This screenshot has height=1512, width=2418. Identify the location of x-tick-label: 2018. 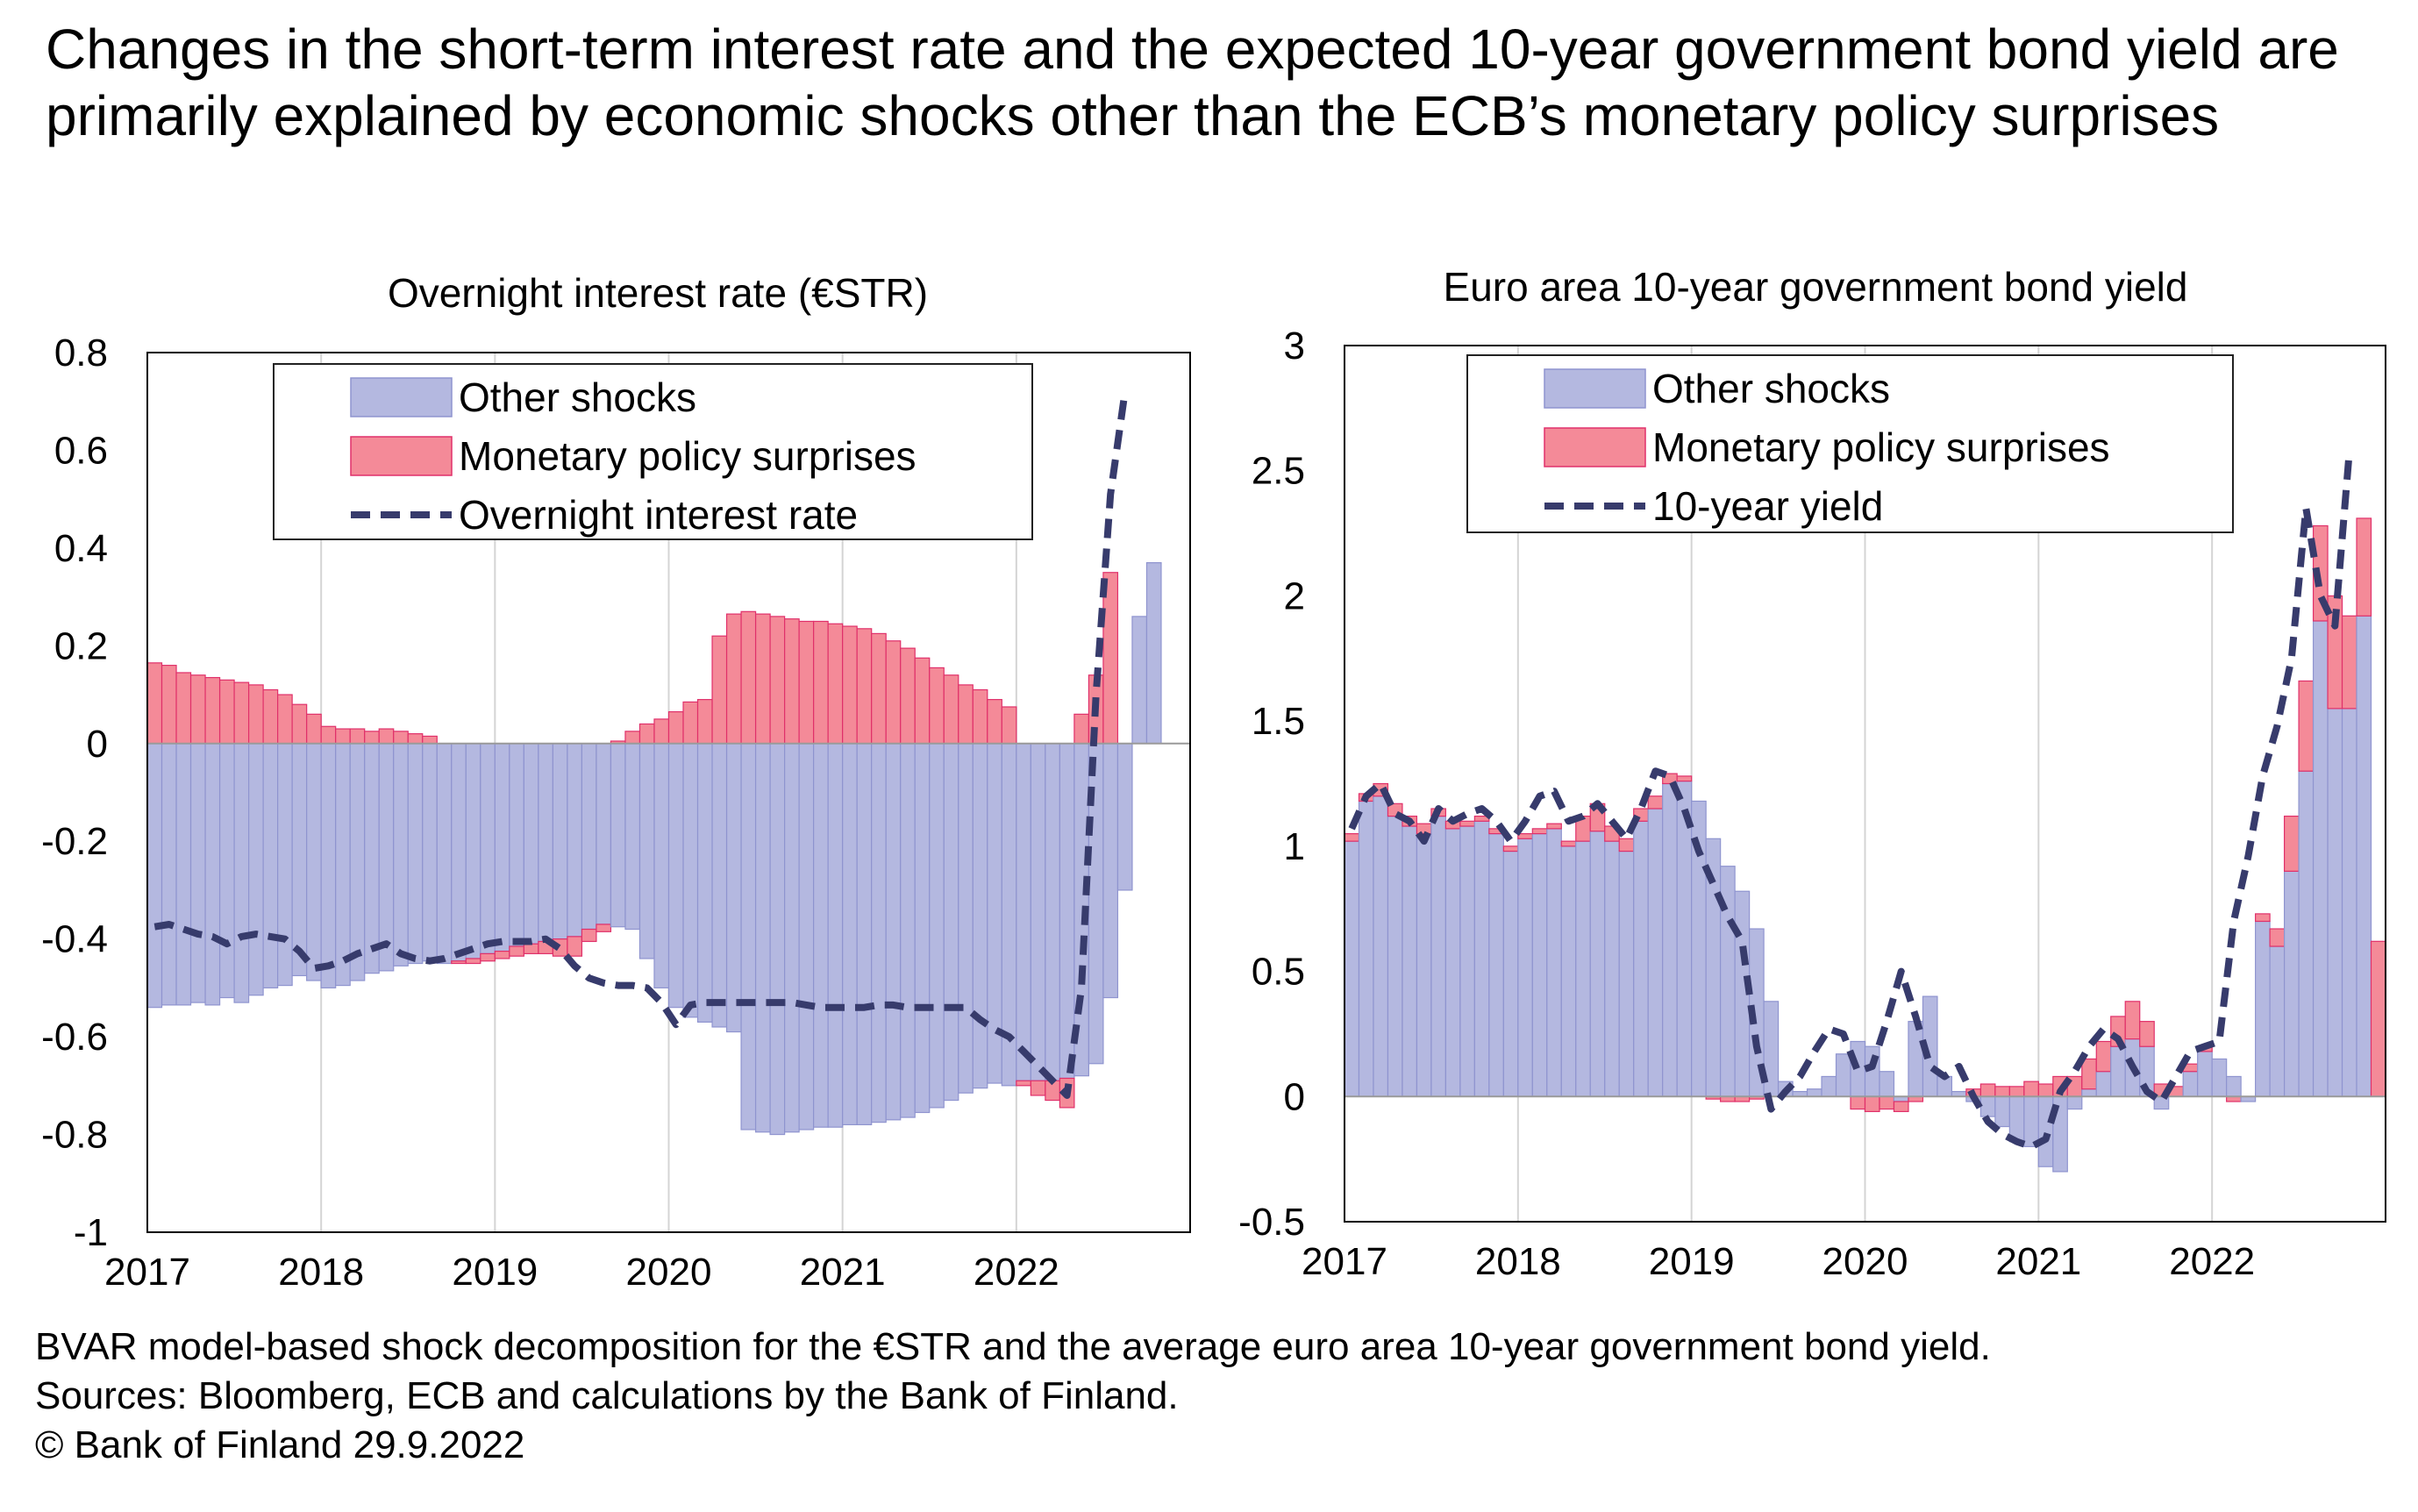
(1518, 1261).